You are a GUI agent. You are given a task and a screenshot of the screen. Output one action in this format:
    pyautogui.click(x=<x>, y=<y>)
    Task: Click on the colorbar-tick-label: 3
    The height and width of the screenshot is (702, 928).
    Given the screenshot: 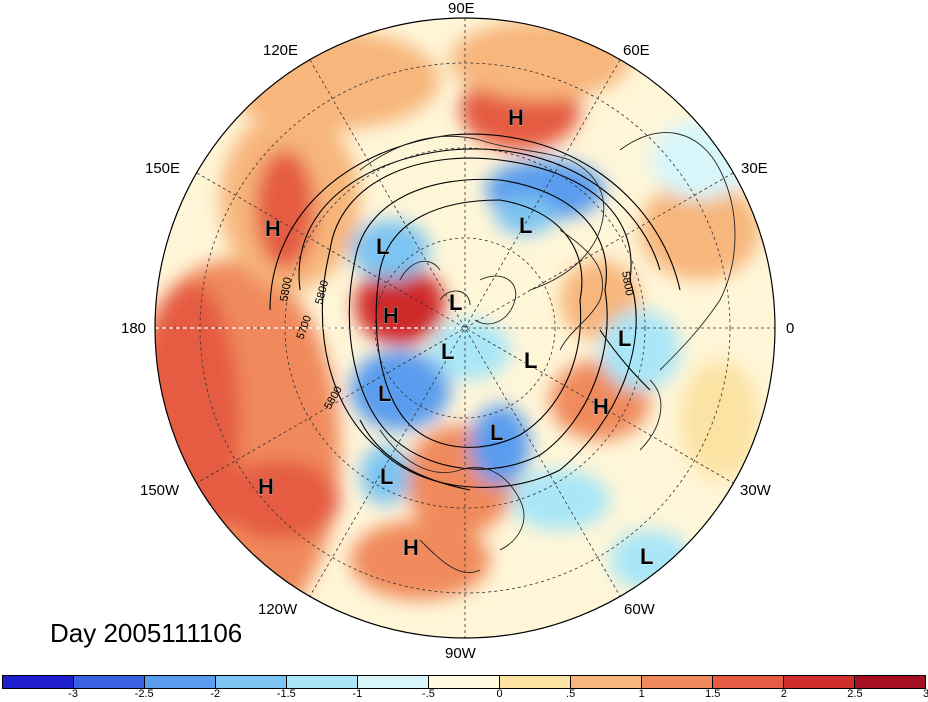 What is the action you would take?
    pyautogui.click(x=925, y=694)
    